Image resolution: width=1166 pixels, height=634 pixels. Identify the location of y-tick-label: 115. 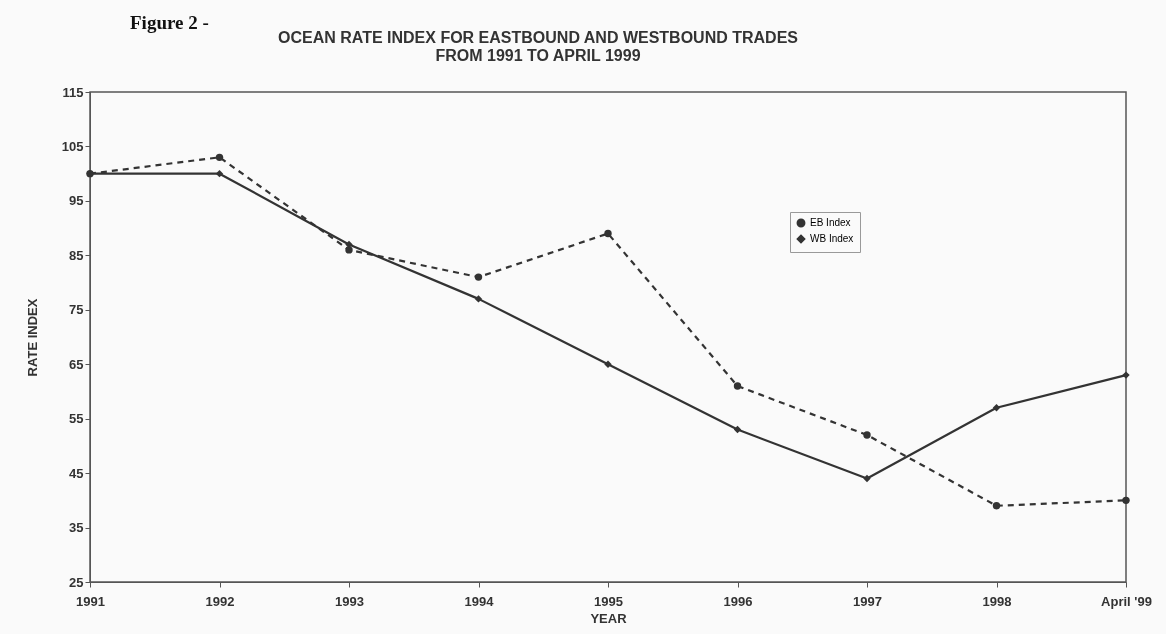
(73, 92).